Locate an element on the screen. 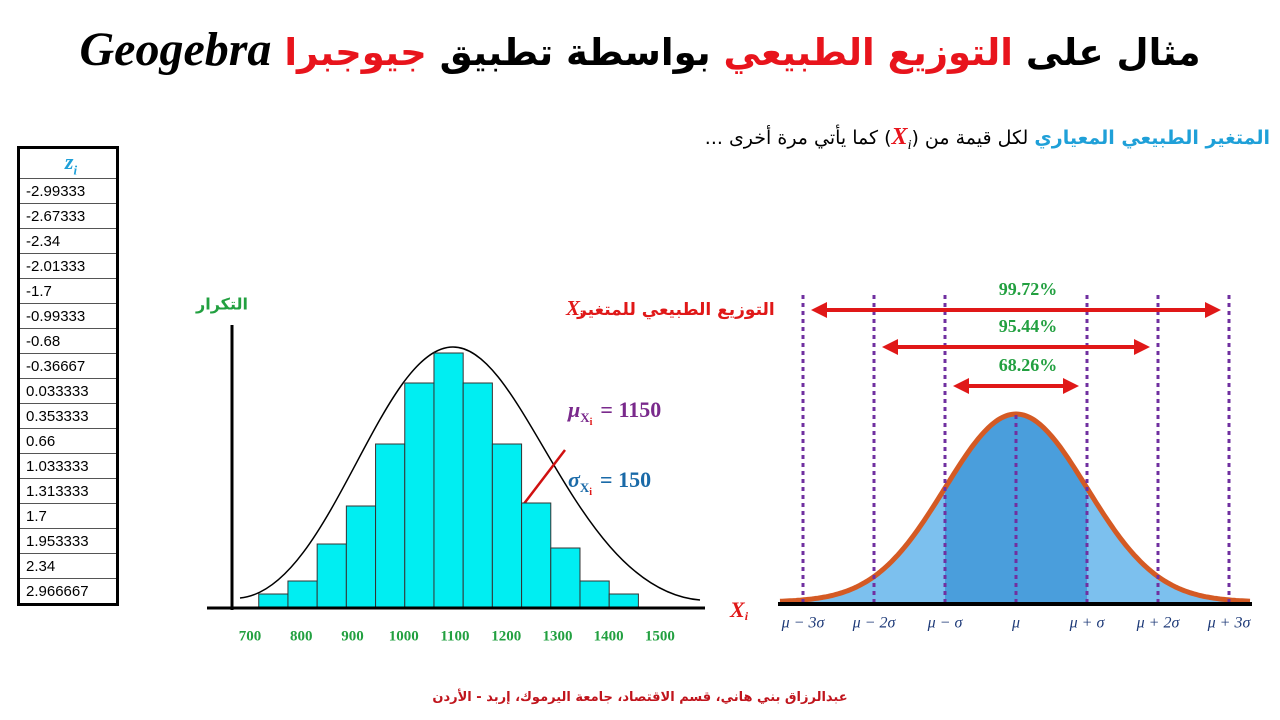  percent-label: 68.26% is located at coordinates (1028, 365).